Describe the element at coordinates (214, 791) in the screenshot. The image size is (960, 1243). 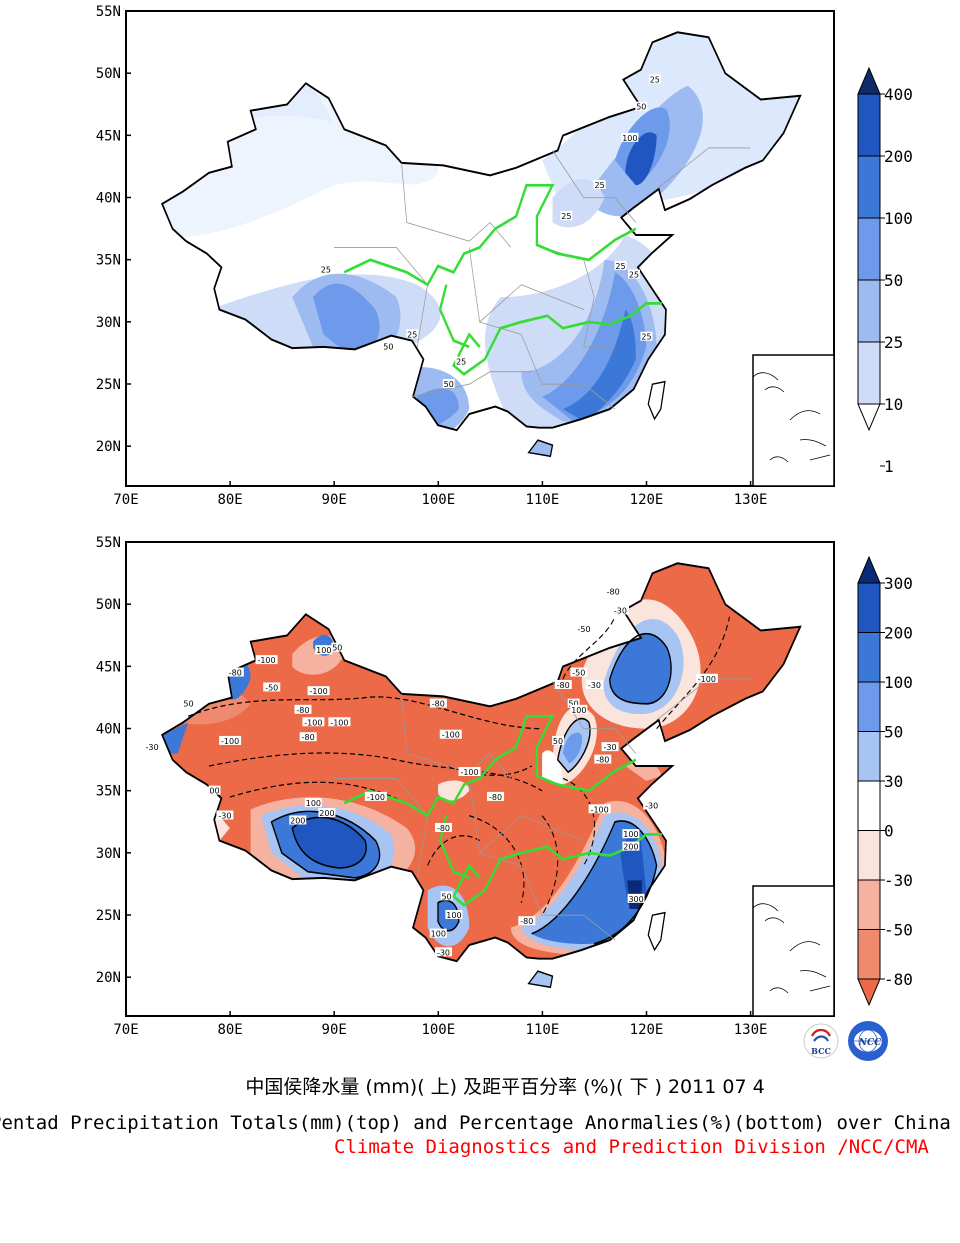
I see `contour-label: 00` at that location.